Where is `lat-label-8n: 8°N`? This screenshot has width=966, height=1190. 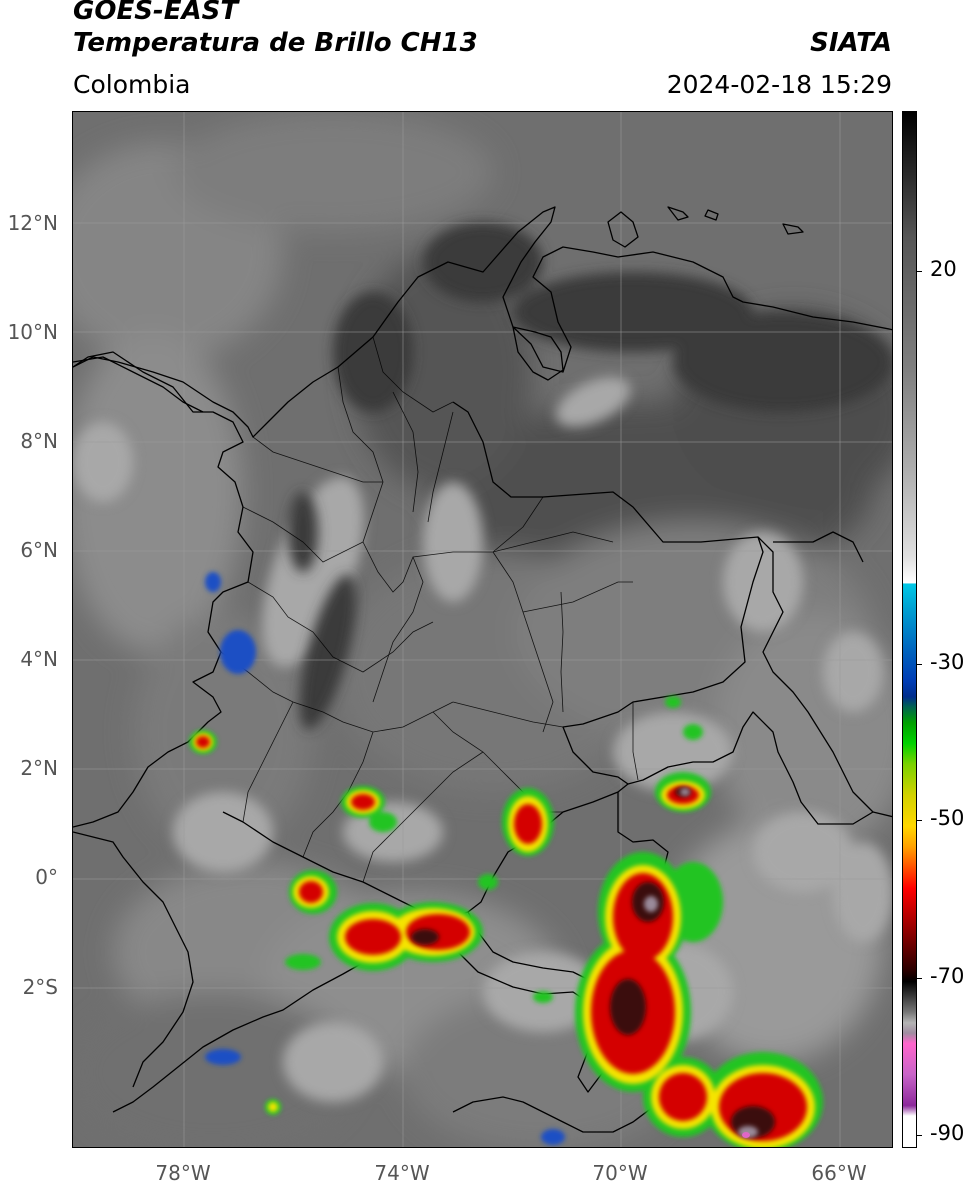
lat-label-8n: 8°N is located at coordinates (39, 441).